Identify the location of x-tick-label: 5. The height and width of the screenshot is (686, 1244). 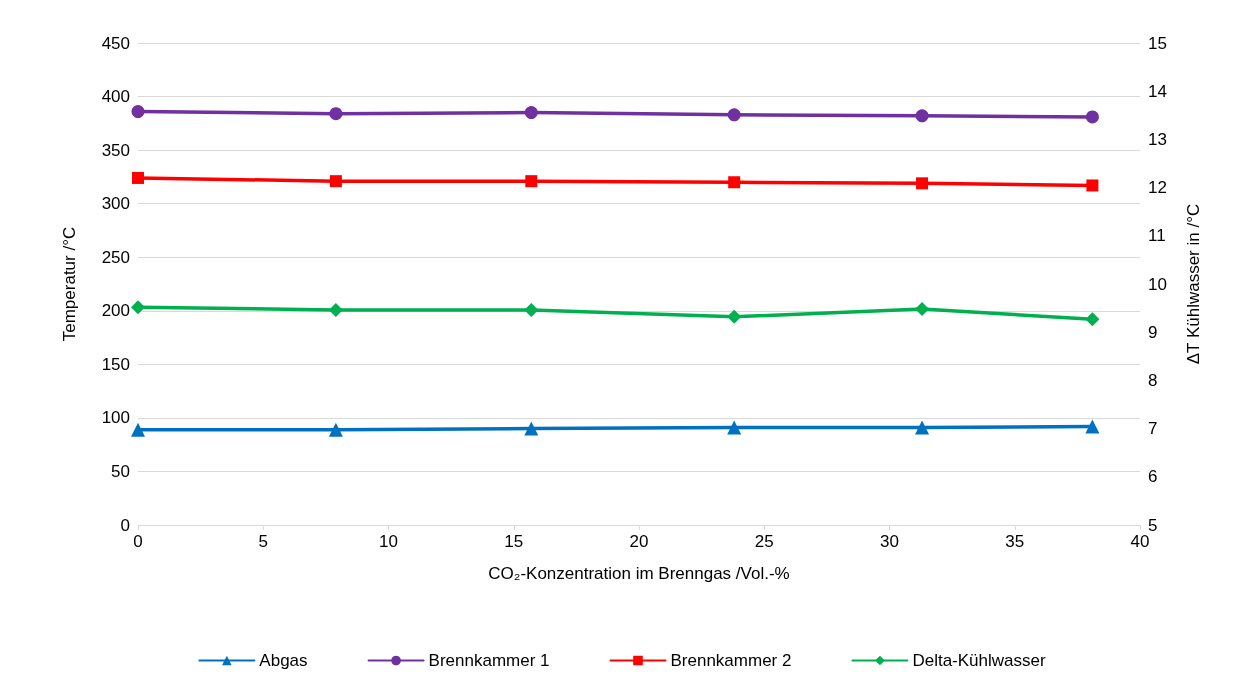
(263, 541).